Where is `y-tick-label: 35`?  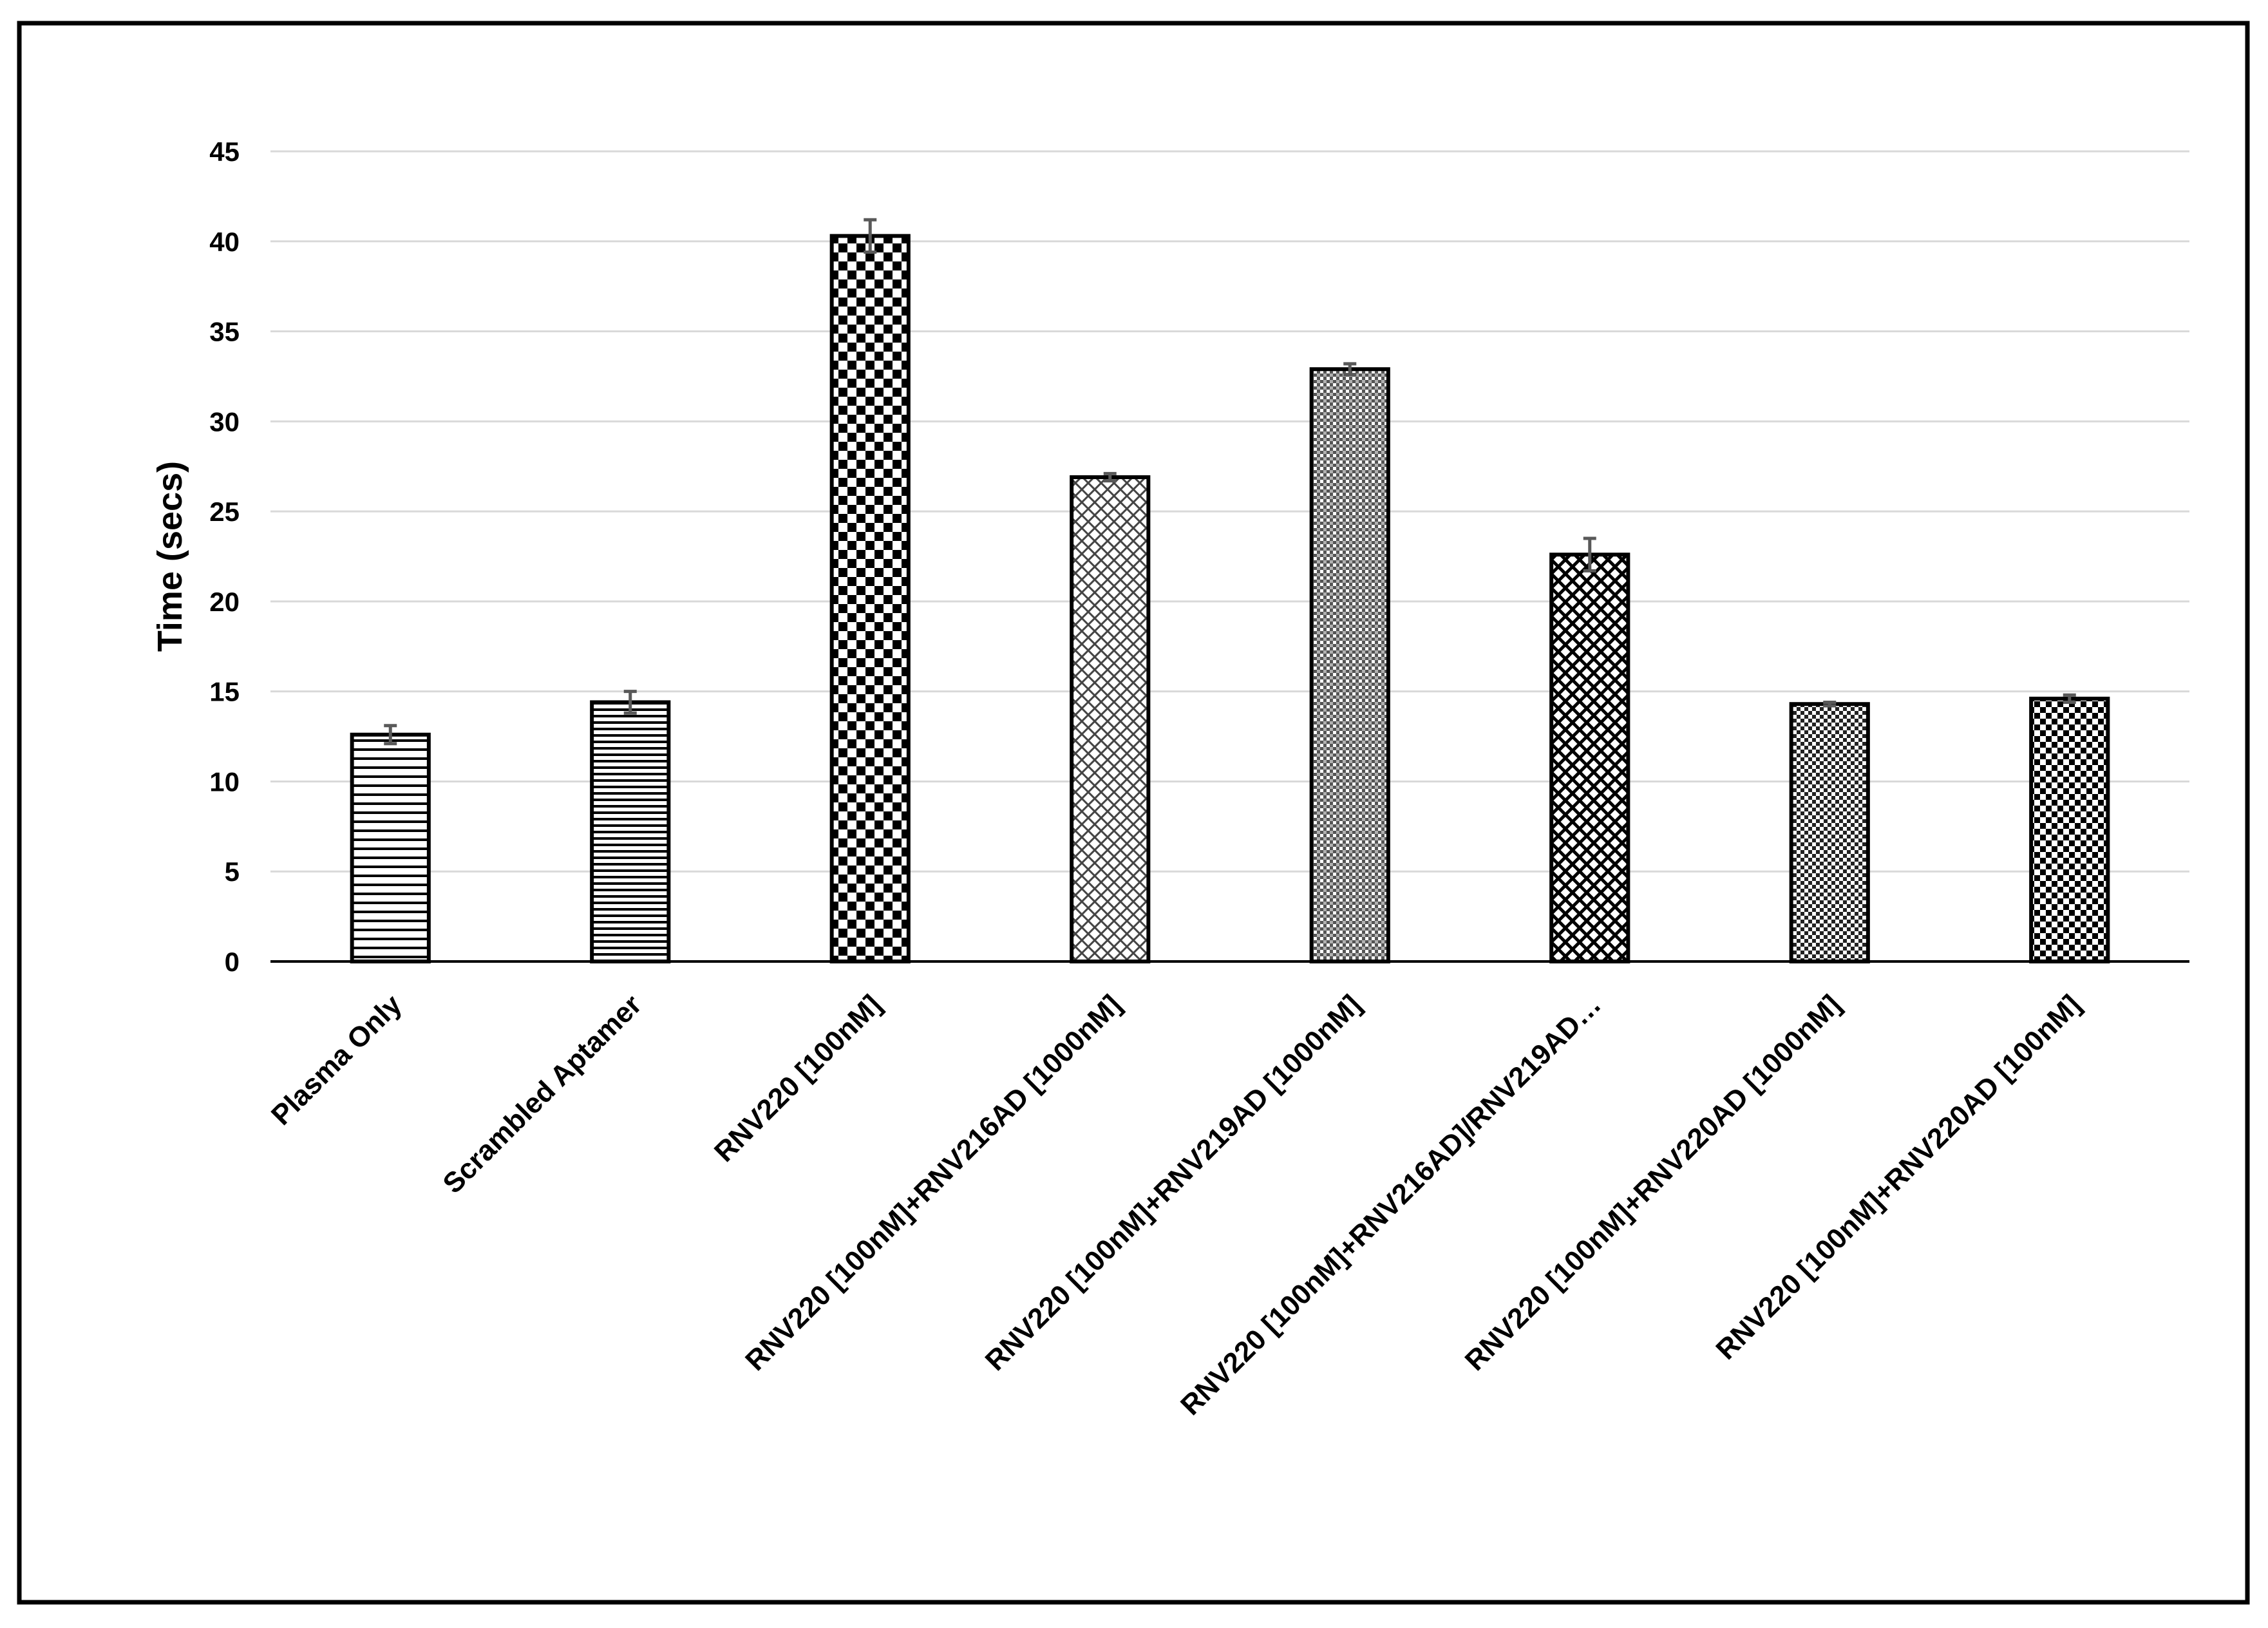
y-tick-label: 35 is located at coordinates (224, 332).